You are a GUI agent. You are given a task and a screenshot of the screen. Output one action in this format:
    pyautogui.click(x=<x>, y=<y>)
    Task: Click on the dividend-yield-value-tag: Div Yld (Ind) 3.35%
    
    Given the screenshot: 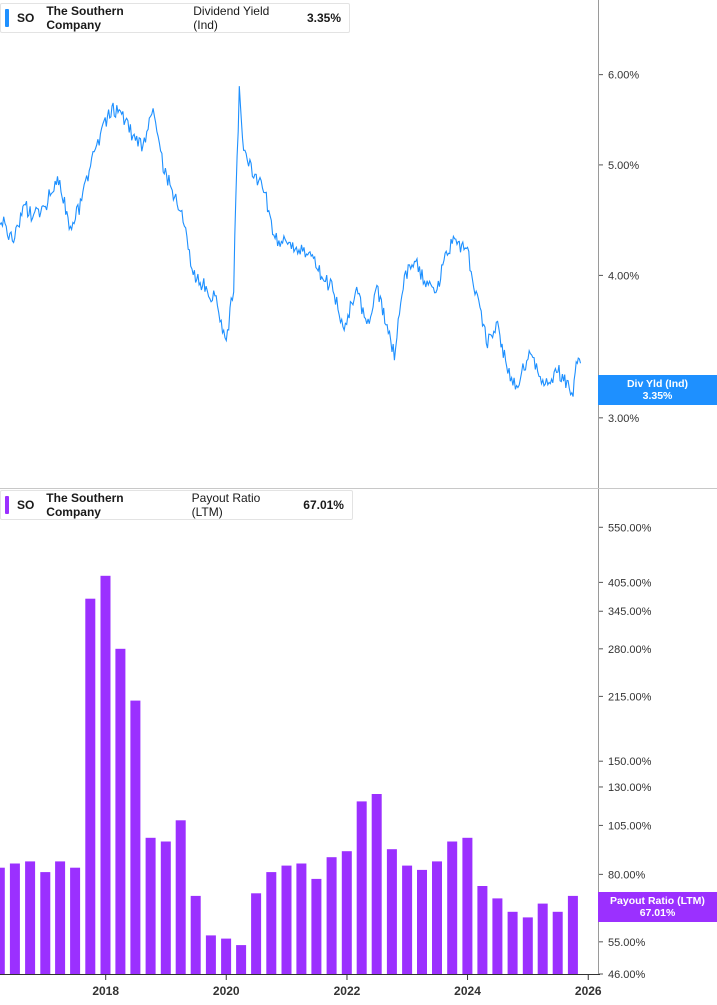 What is the action you would take?
    pyautogui.click(x=657, y=390)
    